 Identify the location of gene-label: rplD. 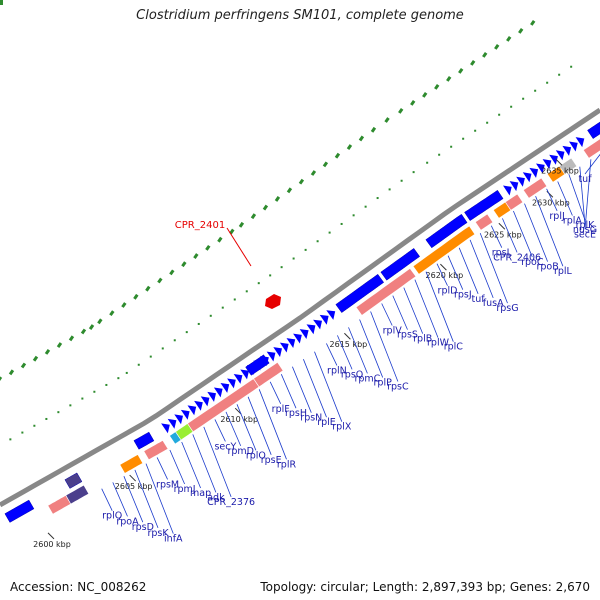
(448, 291).